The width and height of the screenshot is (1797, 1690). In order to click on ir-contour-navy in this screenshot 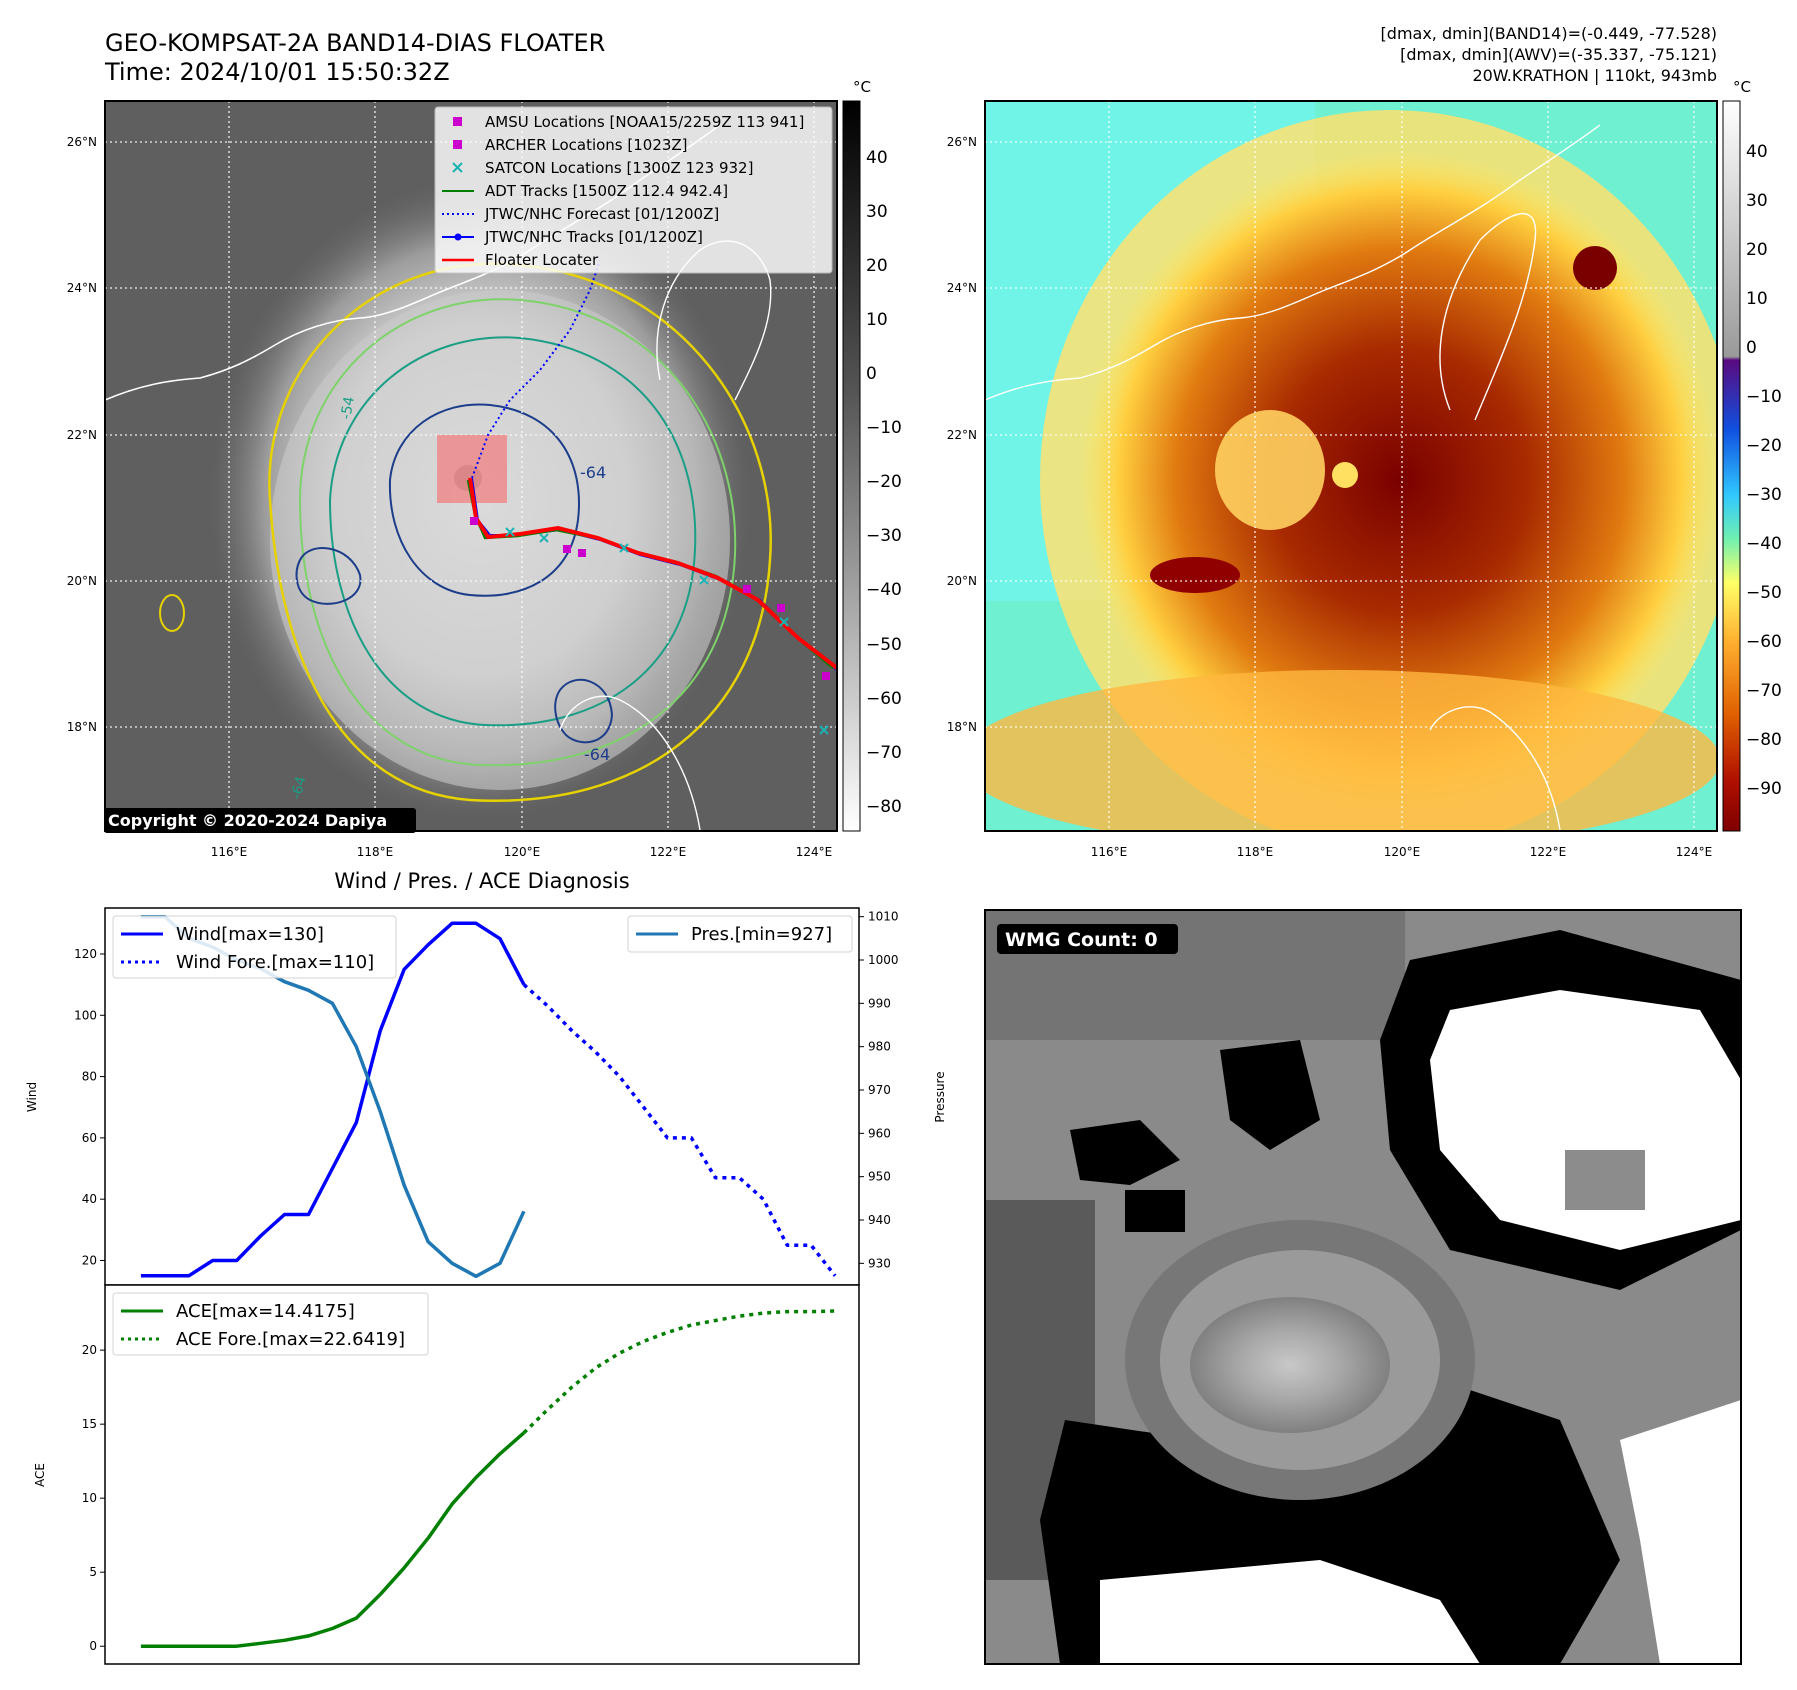, I will do `click(484, 500)`.